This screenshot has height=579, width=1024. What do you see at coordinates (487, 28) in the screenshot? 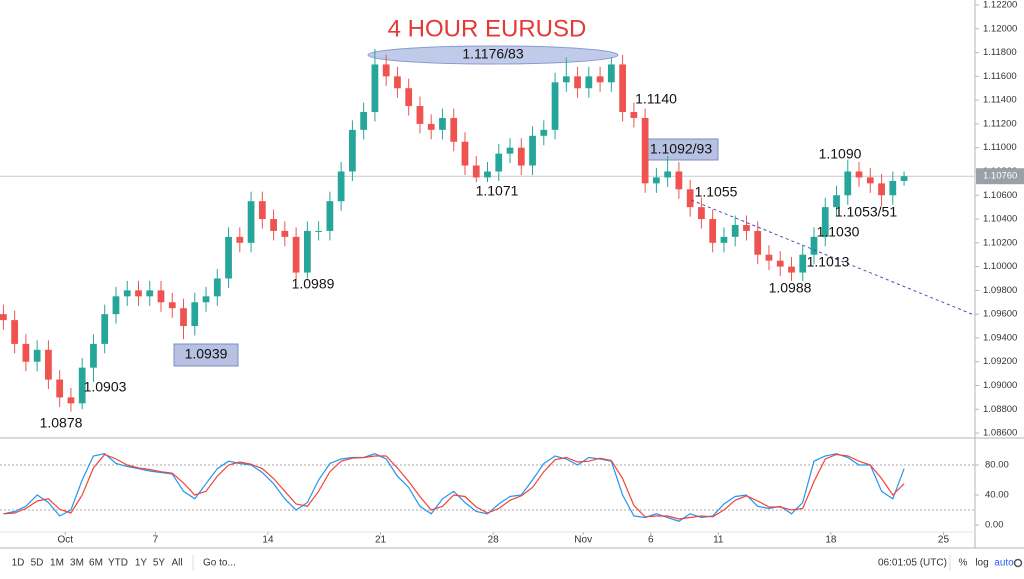
I see `chart-title: 4 HOUR EURUSD` at bounding box center [487, 28].